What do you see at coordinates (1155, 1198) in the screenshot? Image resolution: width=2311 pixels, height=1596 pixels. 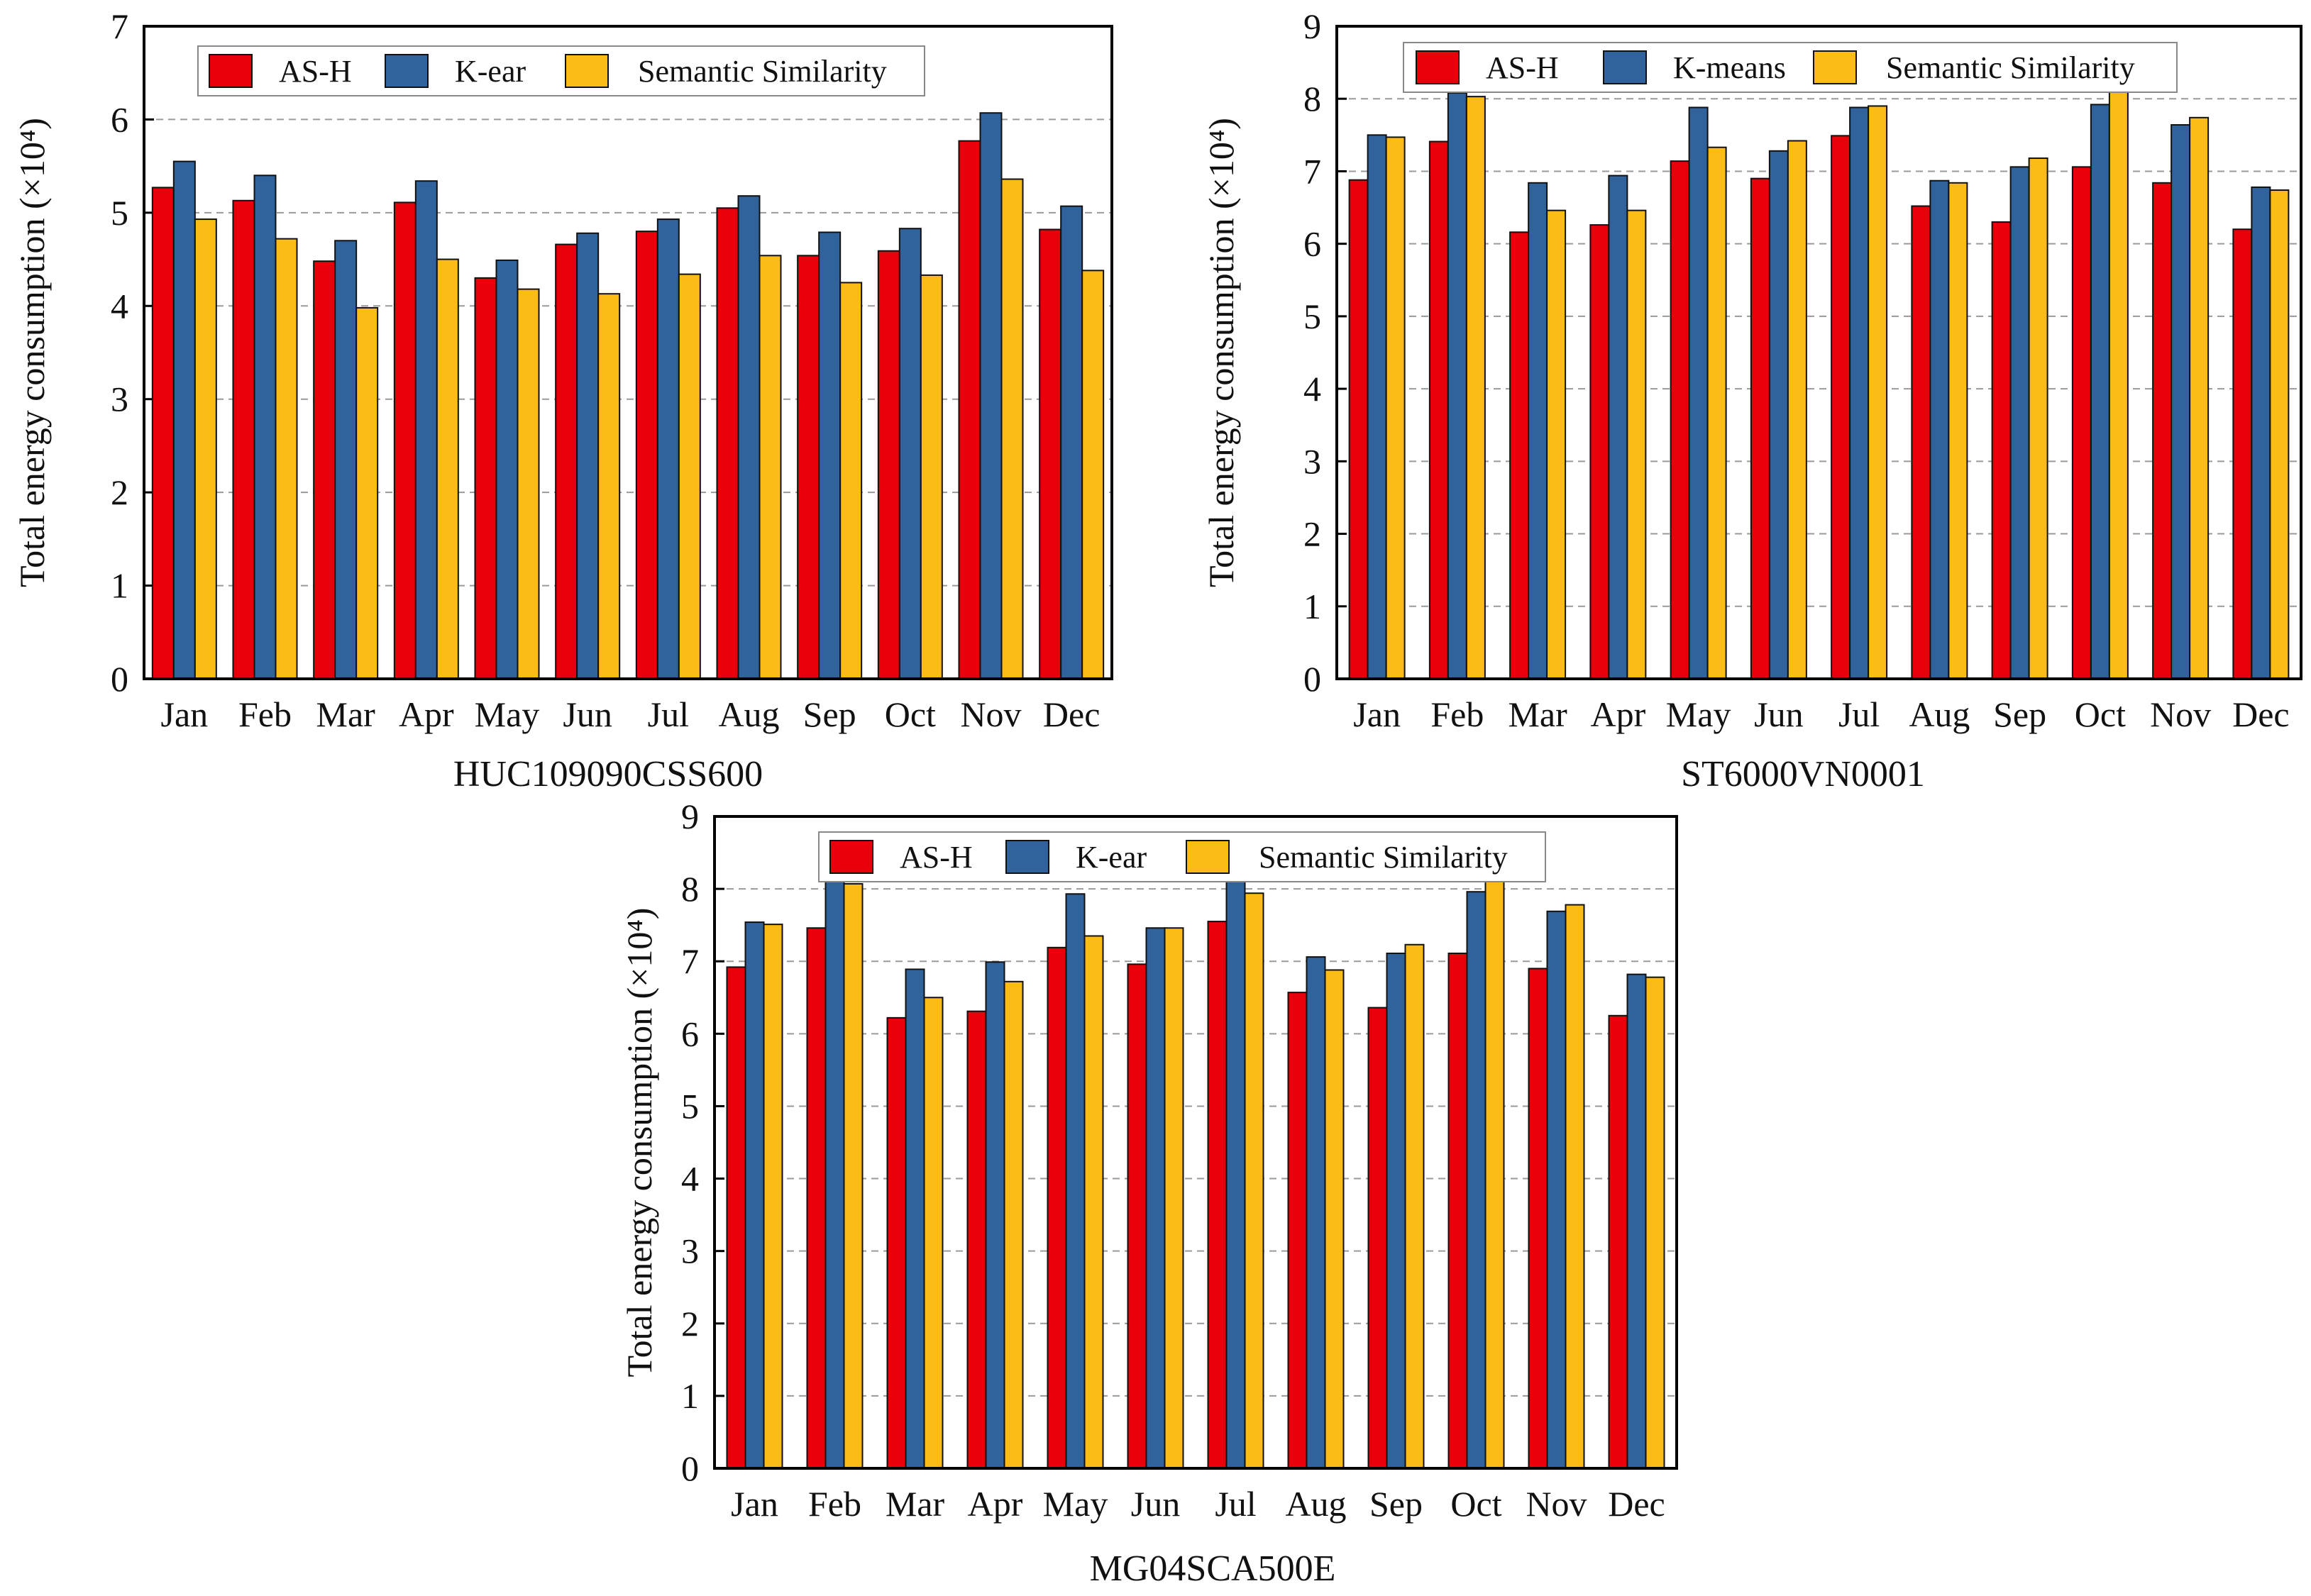 I see `bar-k-ear-jun` at bounding box center [1155, 1198].